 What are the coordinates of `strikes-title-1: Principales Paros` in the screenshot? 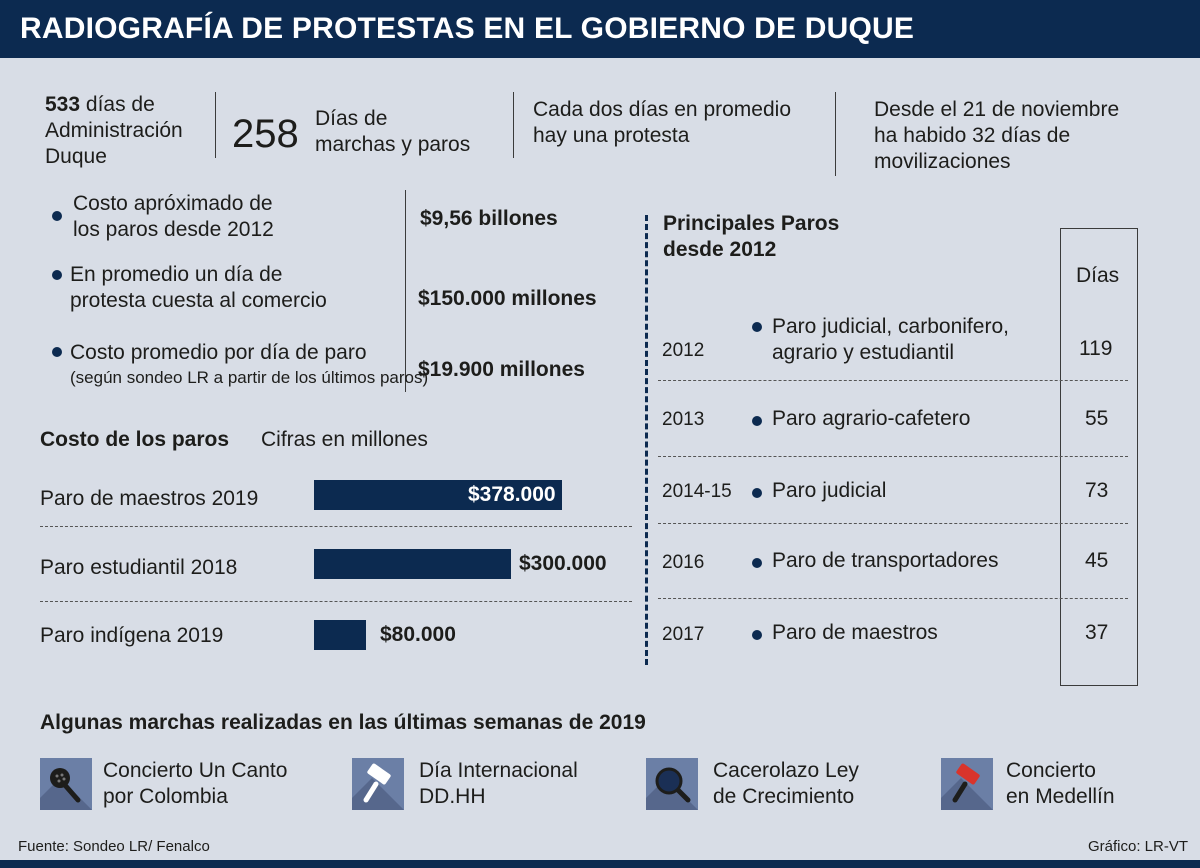 It's located at (751, 223).